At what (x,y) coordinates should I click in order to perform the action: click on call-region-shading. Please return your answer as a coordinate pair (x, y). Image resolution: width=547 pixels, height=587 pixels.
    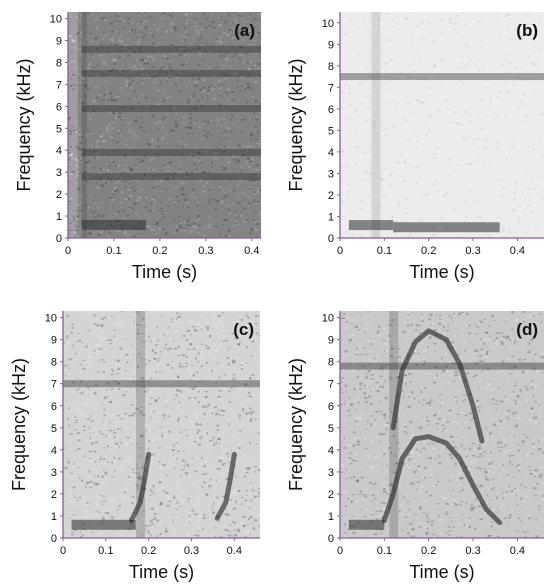
    Looking at the image, I should click on (171, 125).